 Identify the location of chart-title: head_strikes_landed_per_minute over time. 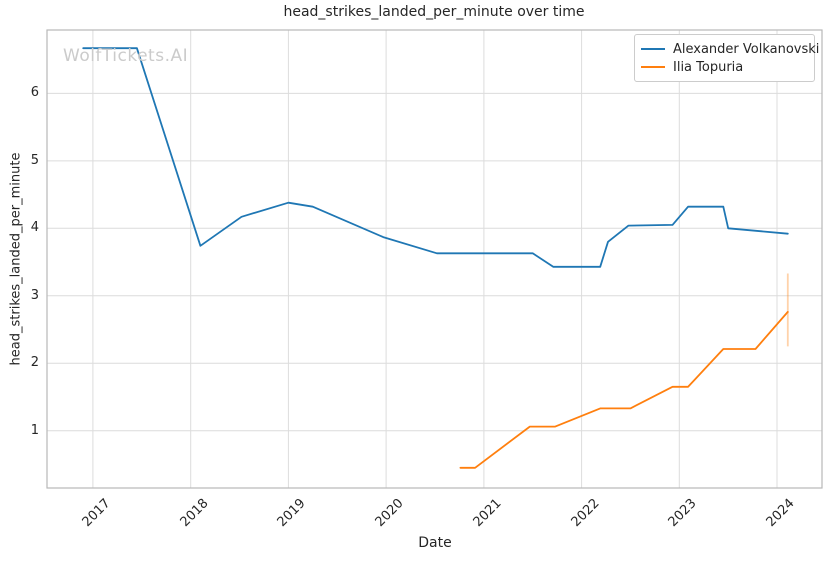
(434, 12).